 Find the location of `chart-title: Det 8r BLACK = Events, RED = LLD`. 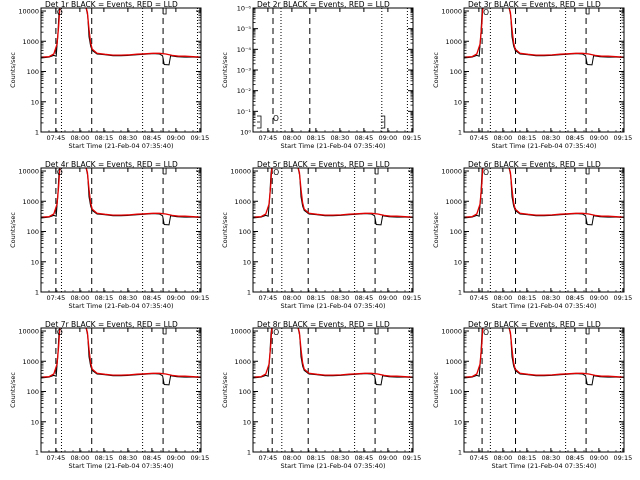

chart-title: Det 8r BLACK = Events, RED = LLD is located at coordinates (323, 324).